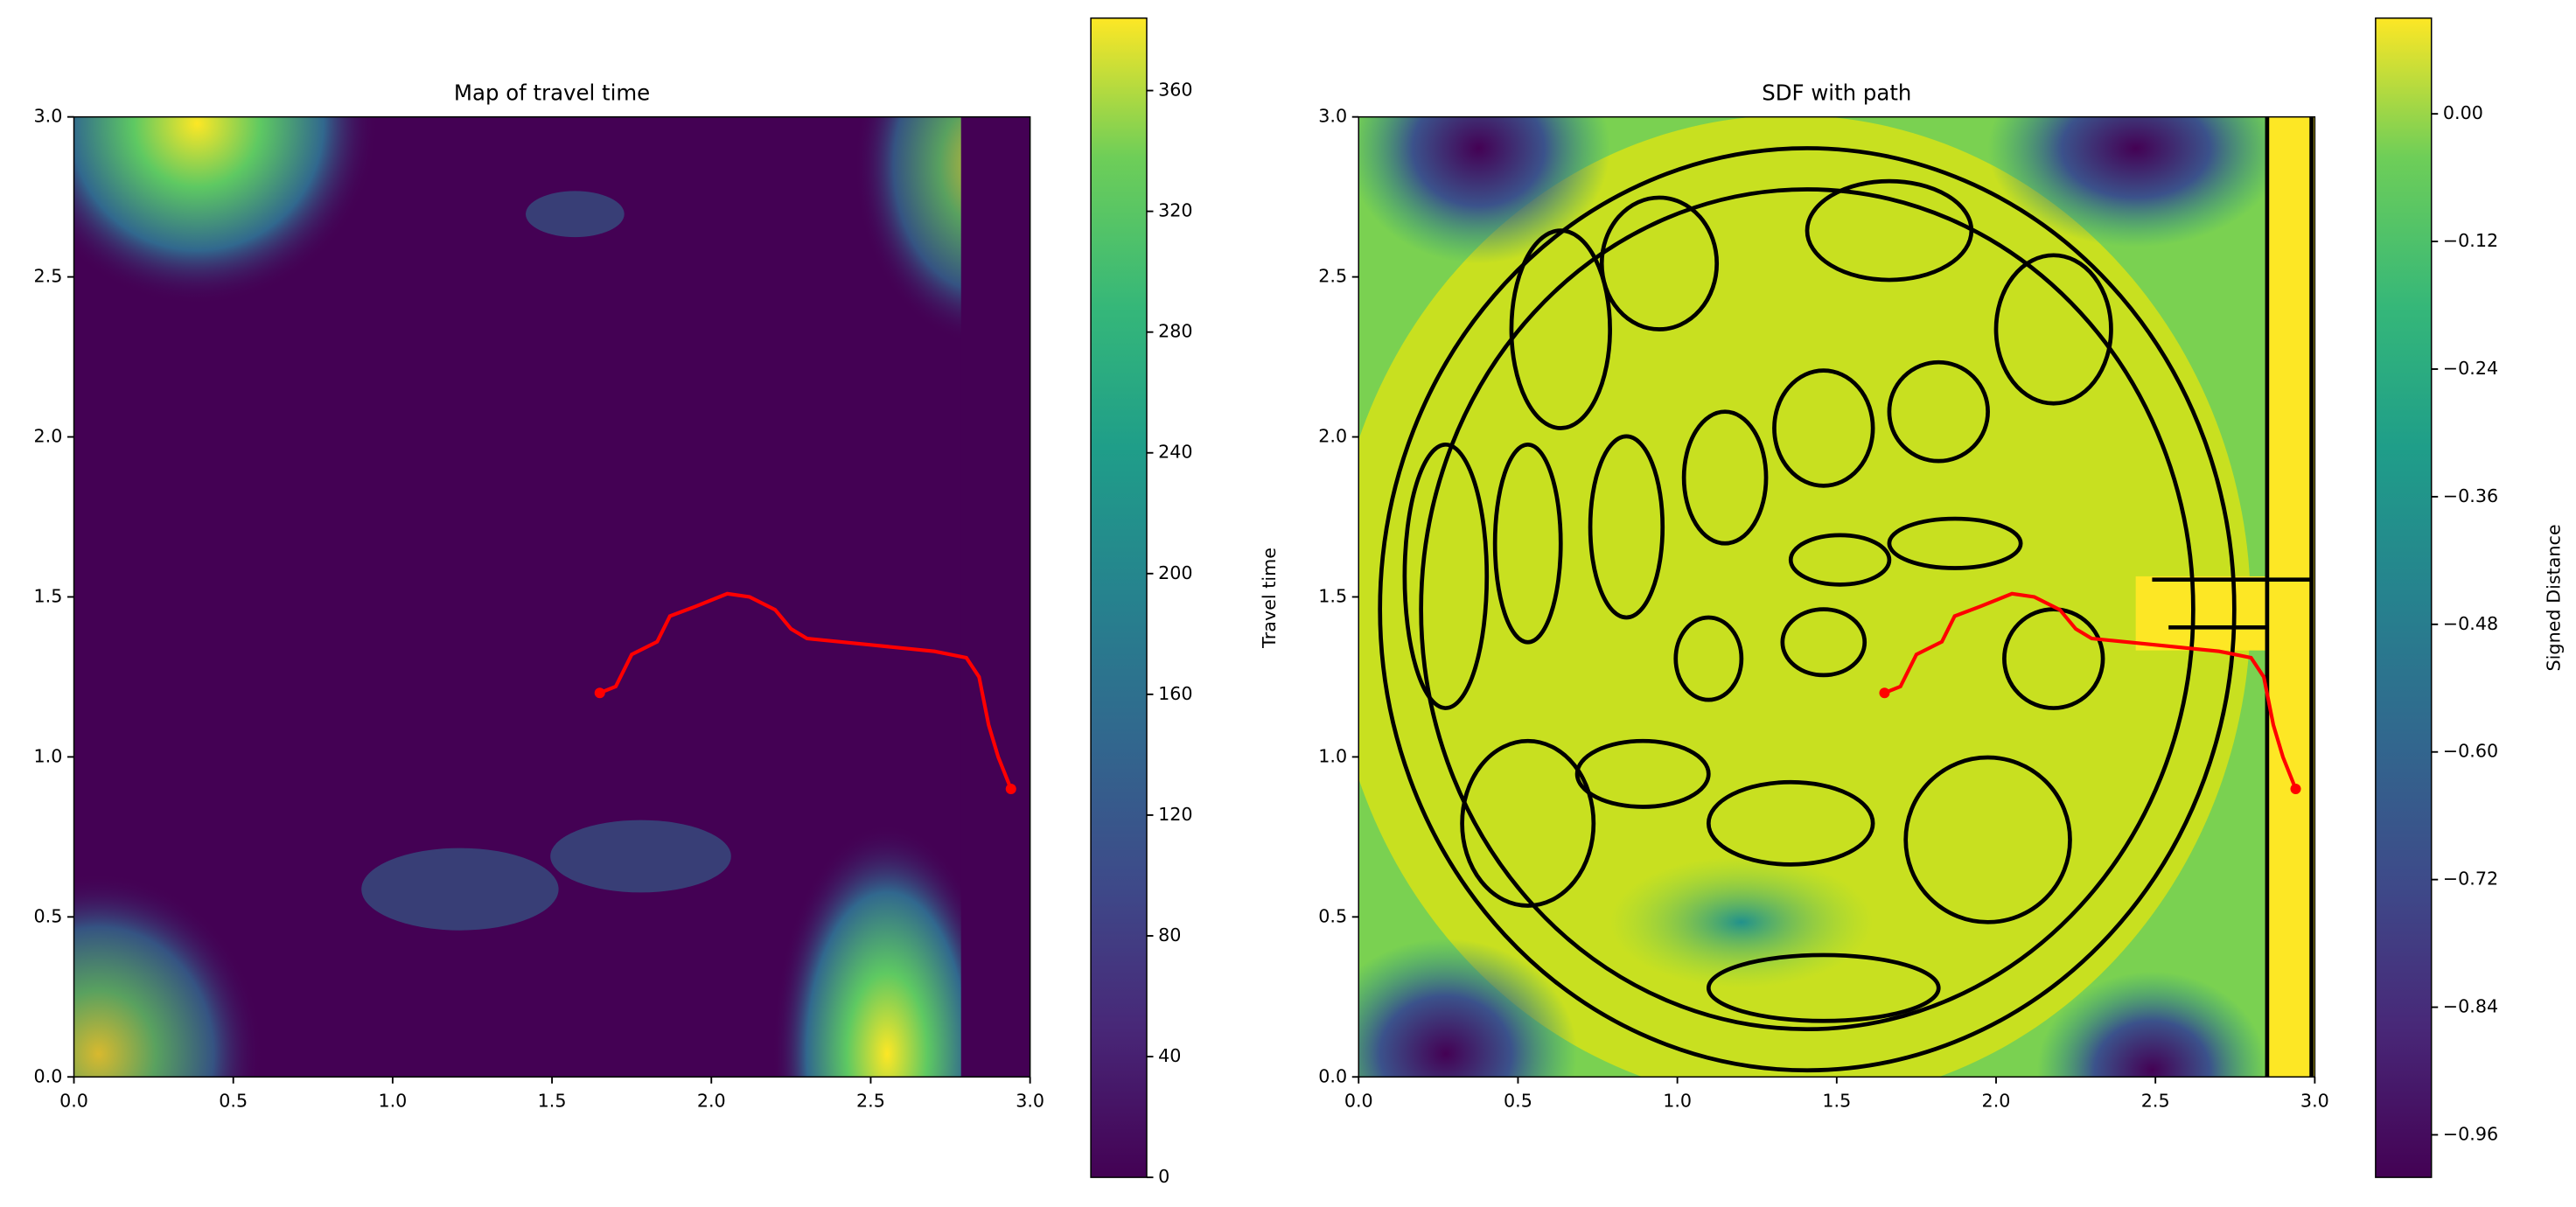 Image resolution: width=2576 pixels, height=1207 pixels. I want to click on colorbar-tick-label: 0, so click(1163, 1176).